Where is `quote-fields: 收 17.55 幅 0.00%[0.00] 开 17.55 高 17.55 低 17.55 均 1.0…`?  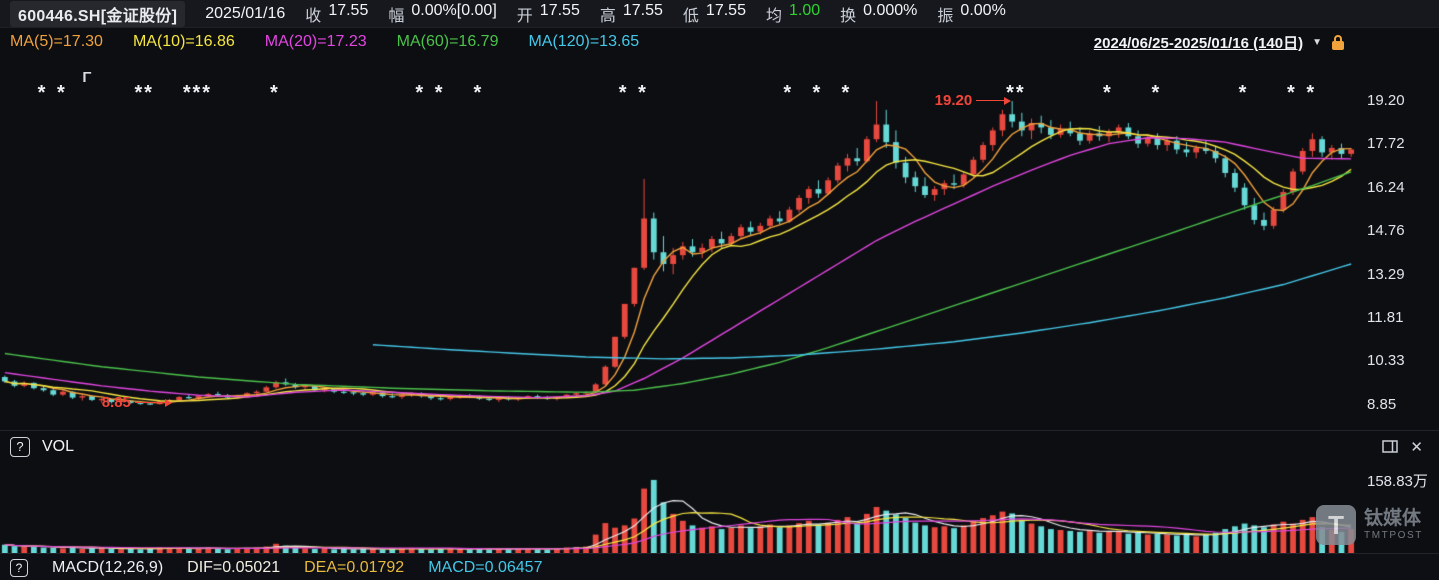
quote-fields: 收 17.55 幅 0.00%[0.00] 开 17.55 高 17.55 低 17.55 均 1.0… is located at coordinates (655, 14).